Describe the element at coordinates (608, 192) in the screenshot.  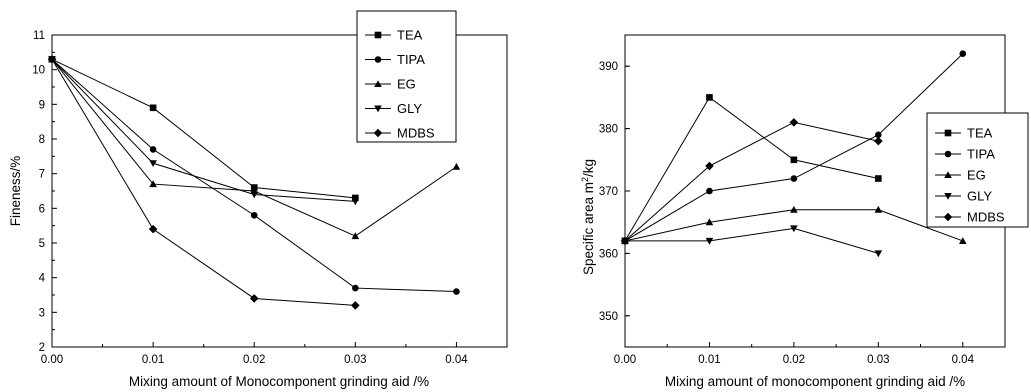
I see `y-tick-label: 370` at that location.